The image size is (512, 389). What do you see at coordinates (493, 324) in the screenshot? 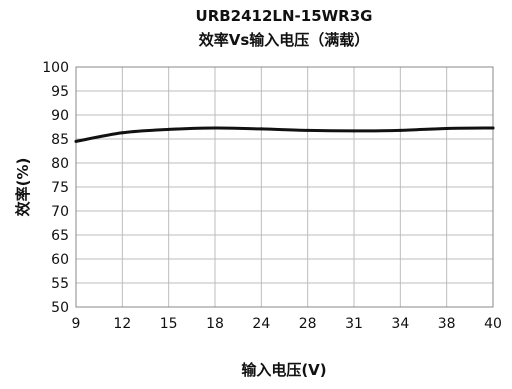
I see `x-tick-label: 40` at bounding box center [493, 324].